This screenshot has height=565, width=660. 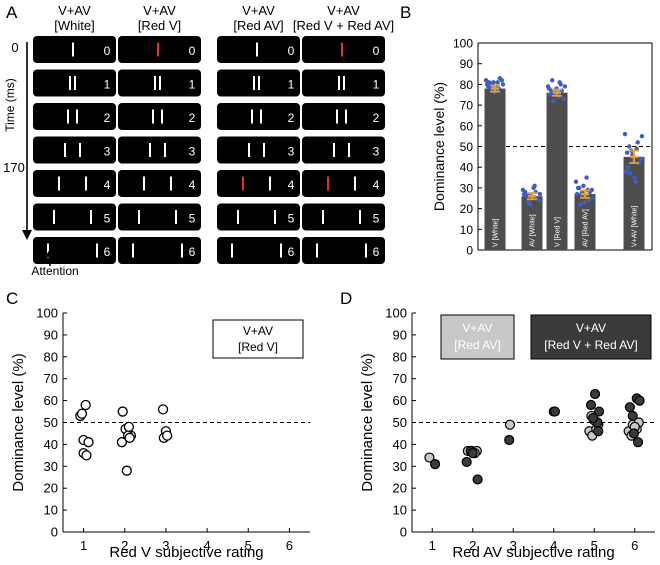 I want to click on panel-d-letter: D, so click(x=346, y=298).